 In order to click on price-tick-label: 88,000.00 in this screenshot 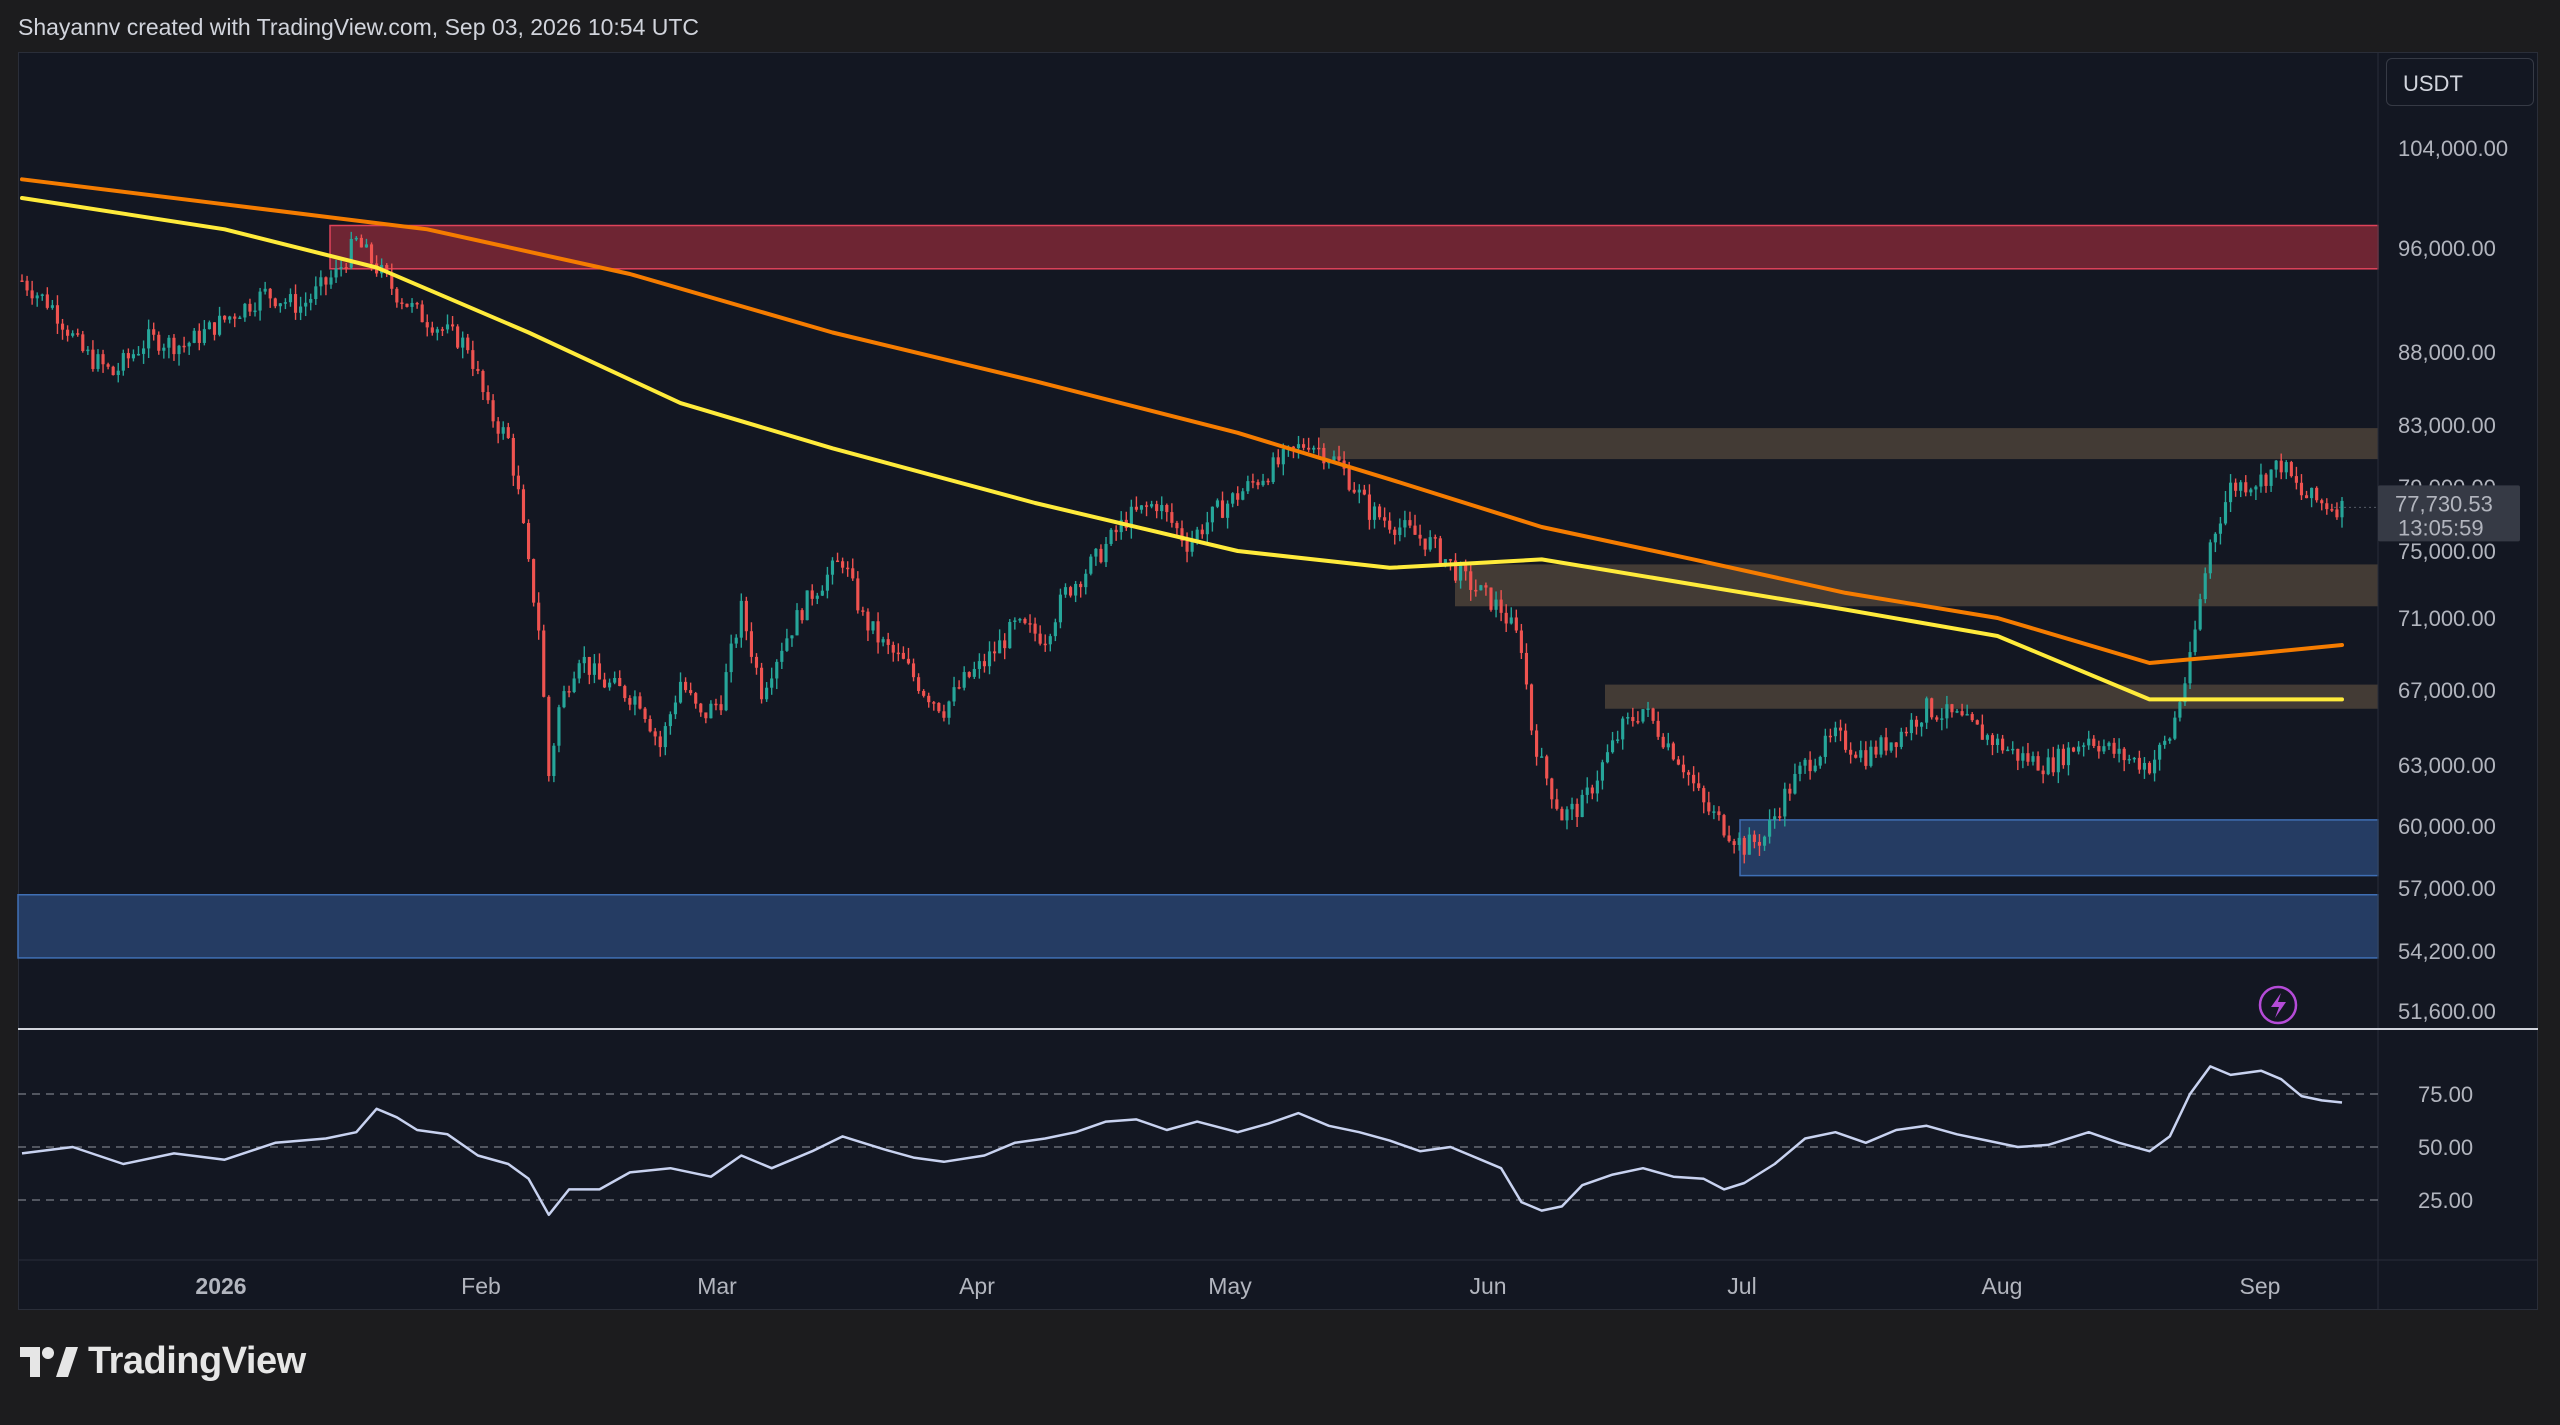, I will do `click(2447, 352)`.